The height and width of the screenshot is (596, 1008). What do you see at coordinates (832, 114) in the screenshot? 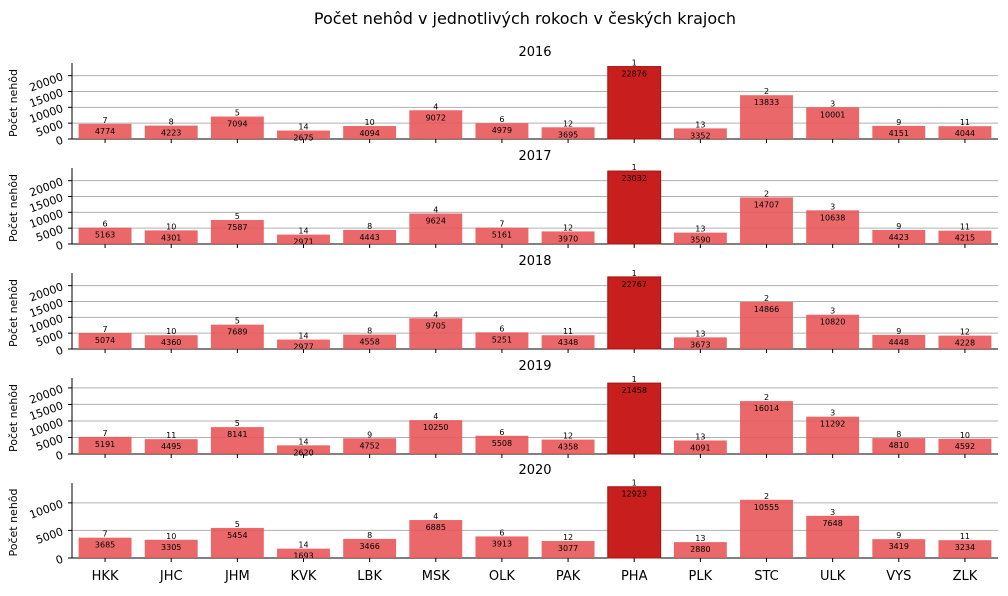
I see `bar-value-label: 10001` at bounding box center [832, 114].